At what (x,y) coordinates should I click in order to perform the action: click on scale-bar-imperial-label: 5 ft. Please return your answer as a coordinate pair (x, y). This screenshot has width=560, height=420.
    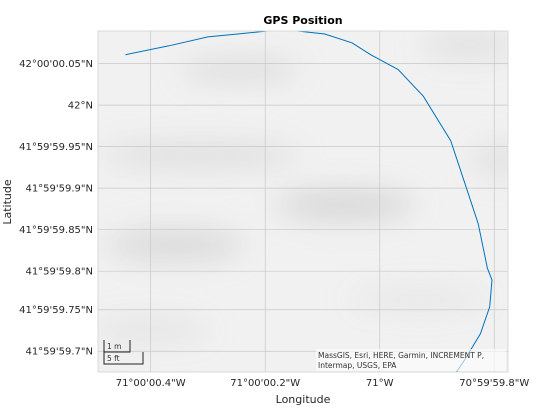
    Looking at the image, I should click on (113, 358).